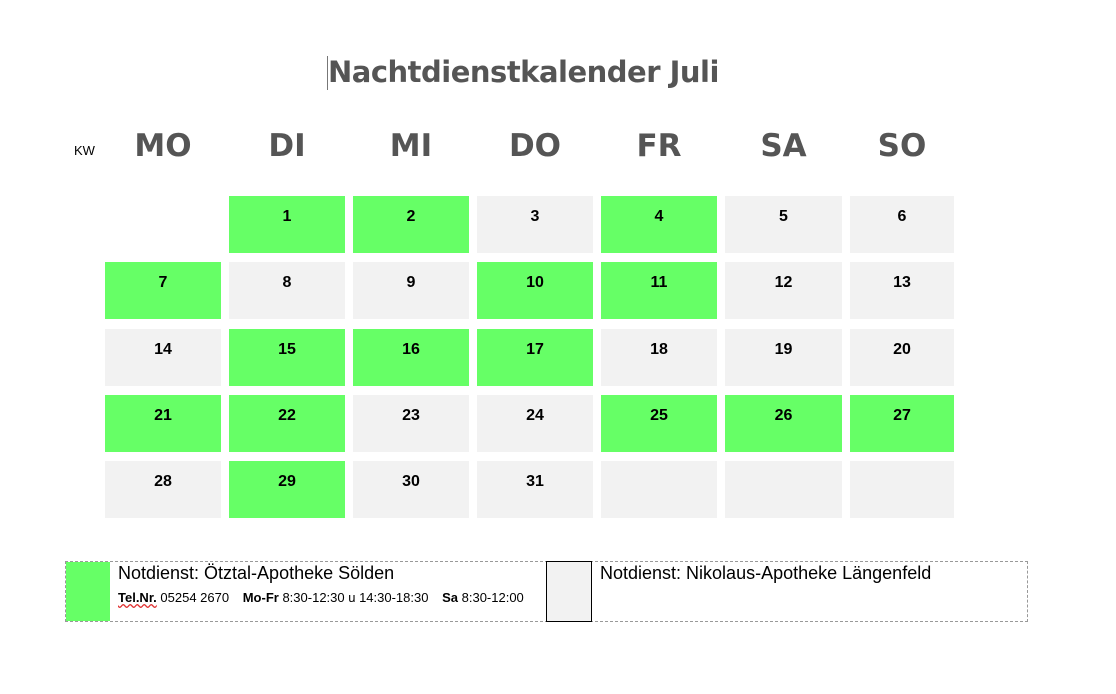 The width and height of the screenshot is (1116, 694). Describe the element at coordinates (783, 357) in the screenshot. I see `day-cell-19: 19` at that location.